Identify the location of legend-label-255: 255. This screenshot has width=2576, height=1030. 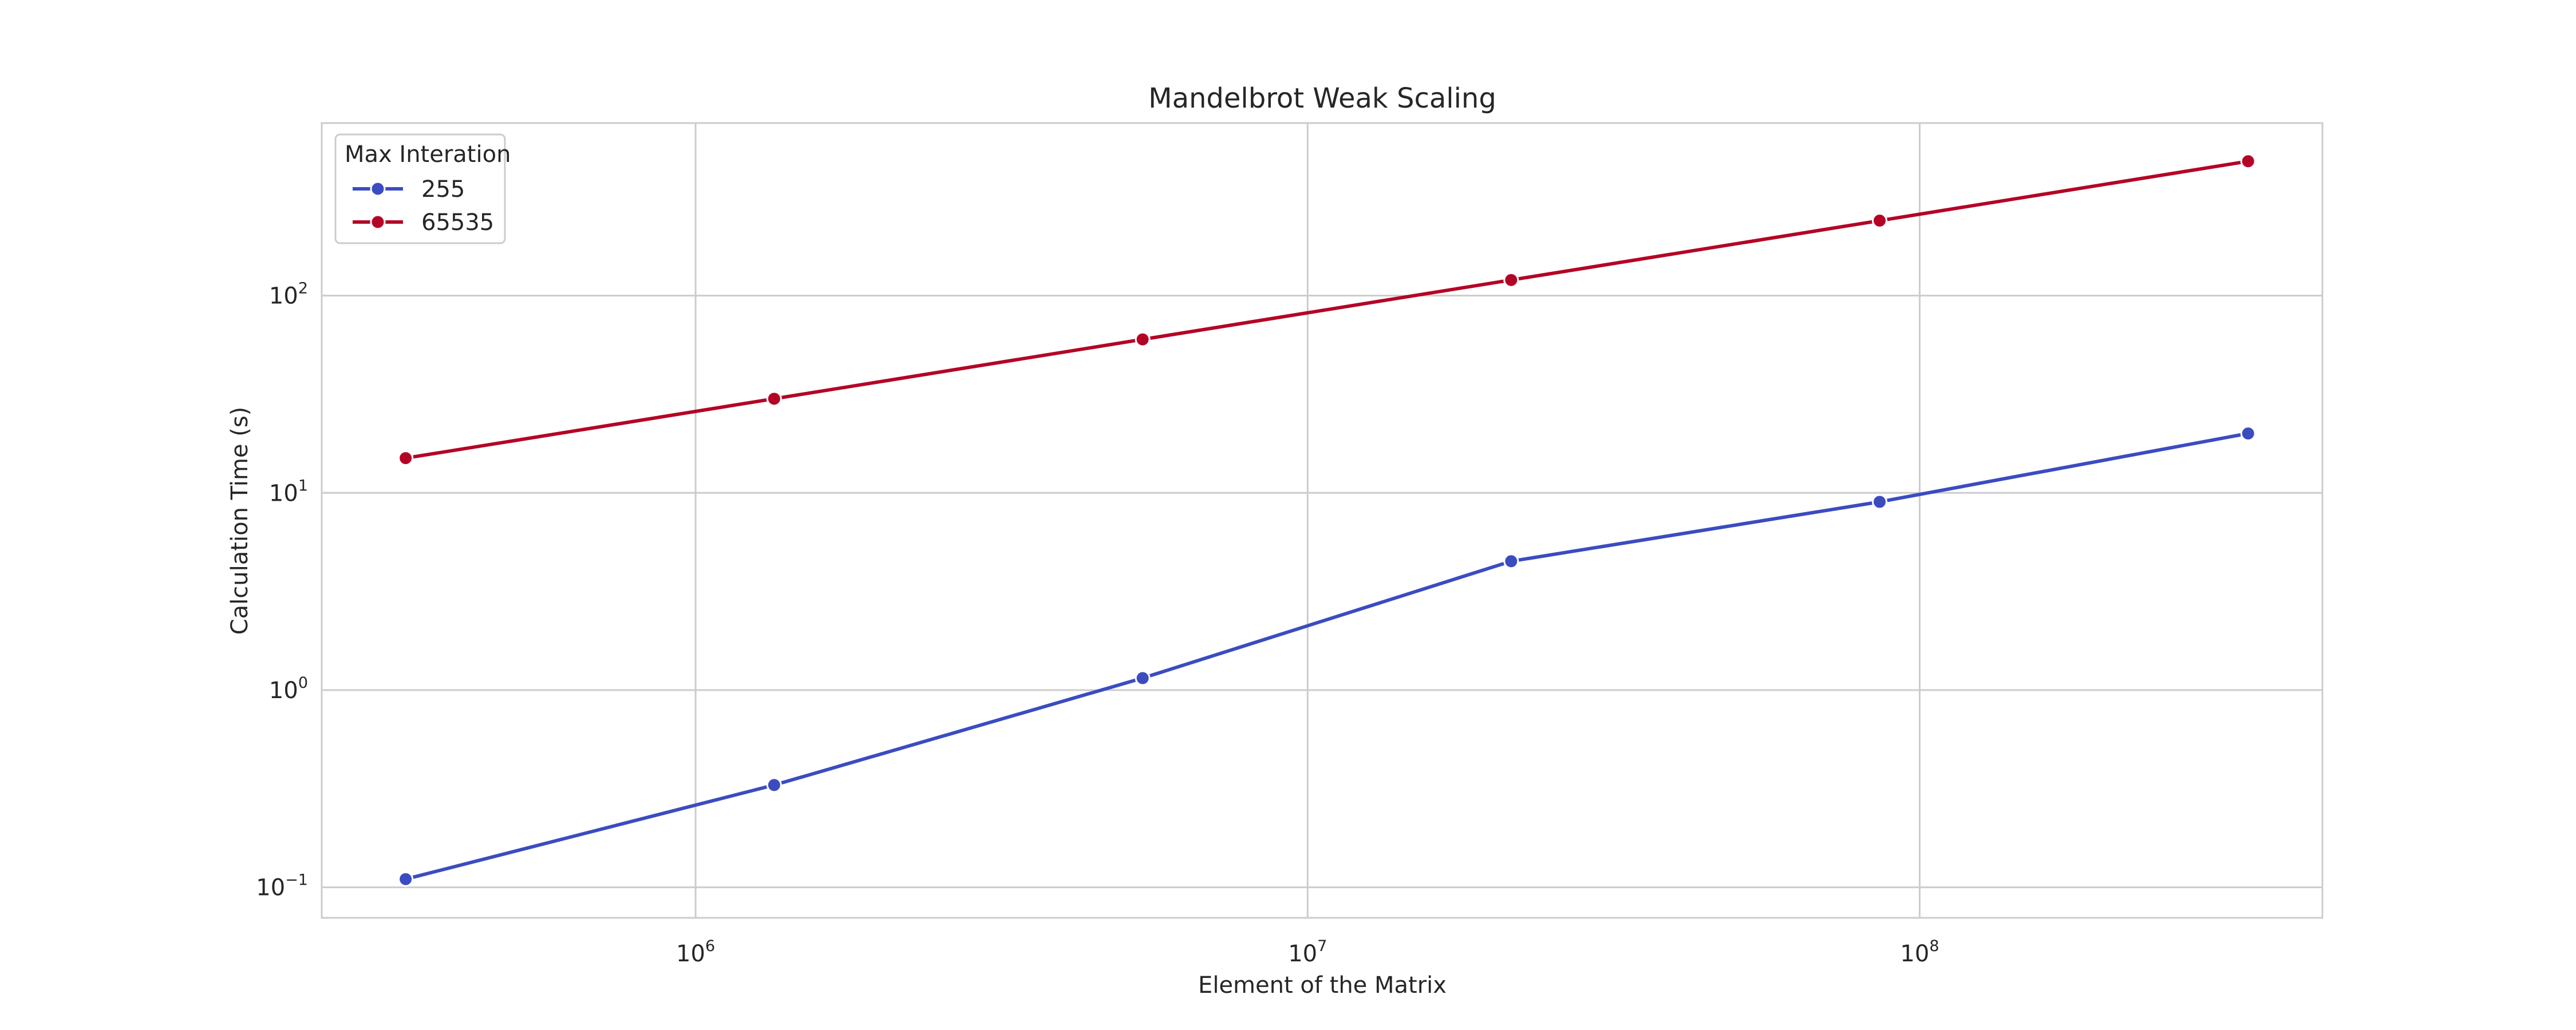
(443, 189).